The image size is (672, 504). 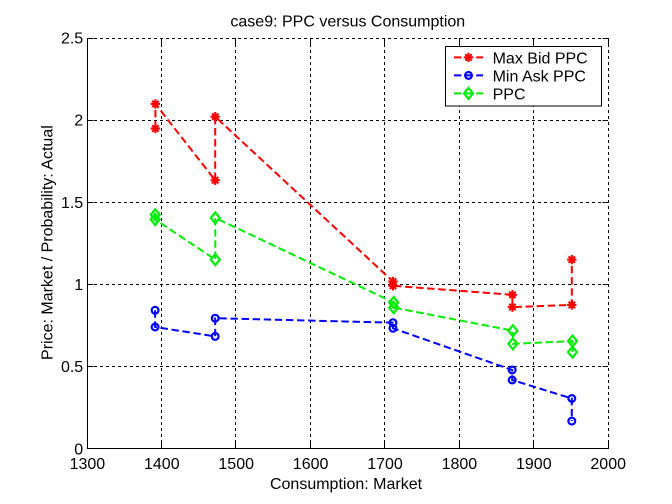 What do you see at coordinates (509, 94) in the screenshot?
I see `svg-text: PPC` at bounding box center [509, 94].